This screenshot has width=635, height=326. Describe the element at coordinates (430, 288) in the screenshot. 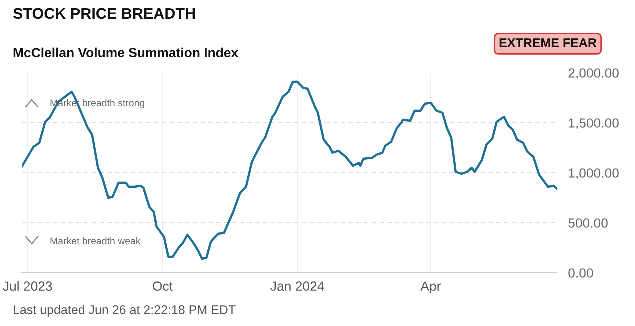

I see `x-tick-label: Apr` at that location.